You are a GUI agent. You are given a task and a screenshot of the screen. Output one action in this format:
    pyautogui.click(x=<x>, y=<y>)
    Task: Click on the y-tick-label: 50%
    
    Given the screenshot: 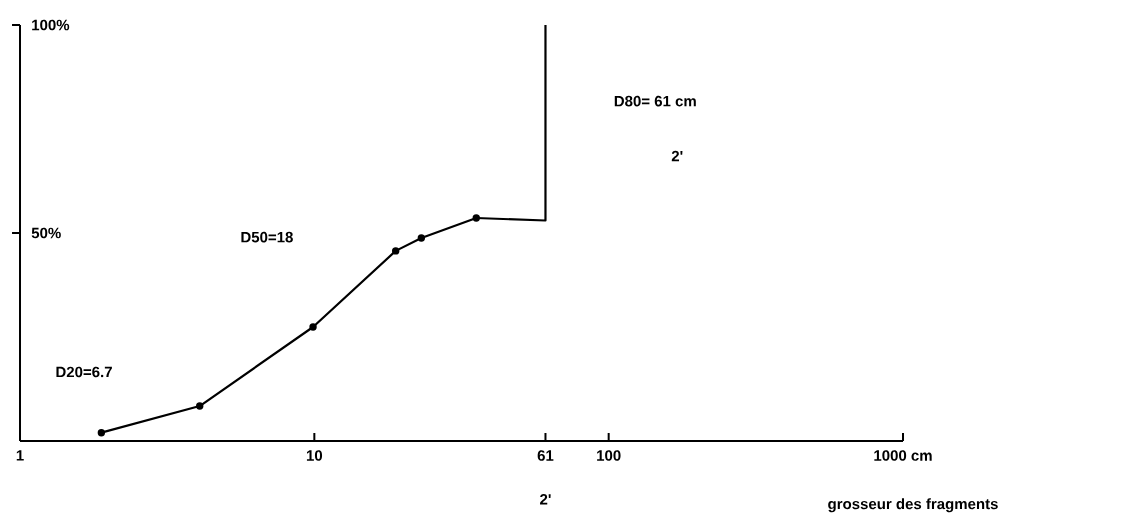 What is the action you would take?
    pyautogui.click(x=46, y=233)
    